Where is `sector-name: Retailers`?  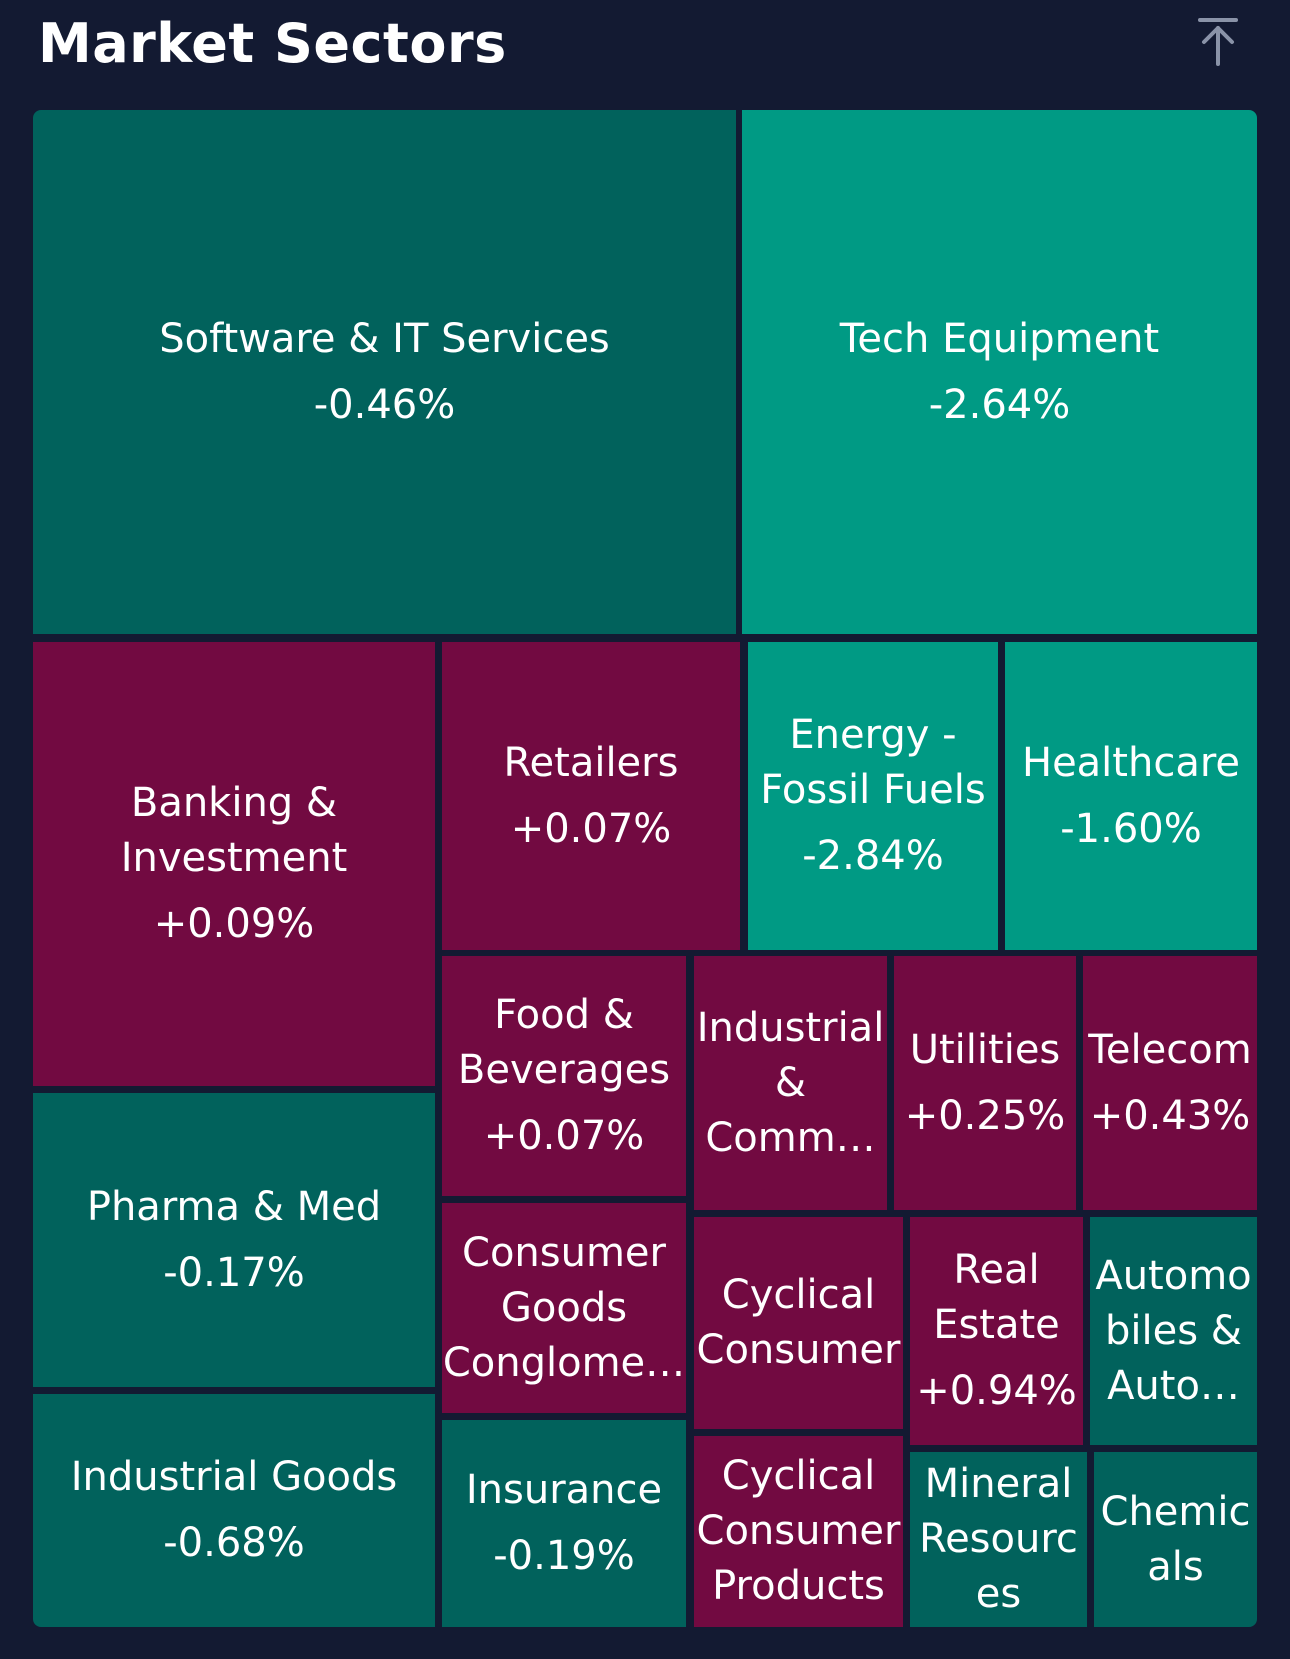
sector-name: Retailers is located at coordinates (591, 762).